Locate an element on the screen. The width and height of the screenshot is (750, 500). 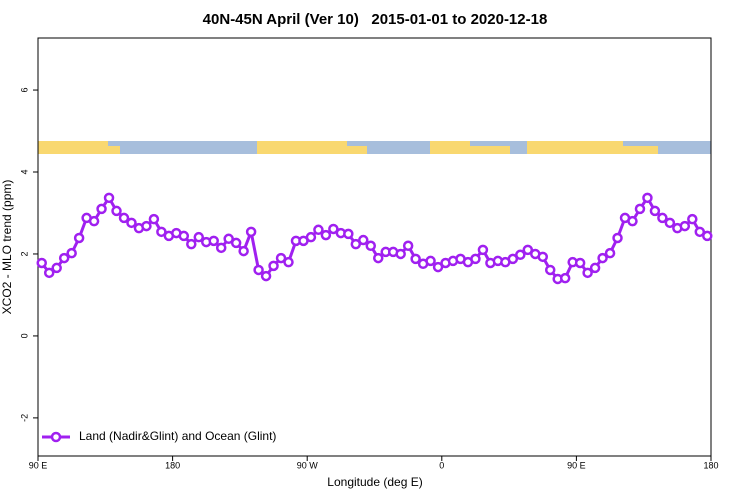
y-tick-label: 2 is located at coordinates (24, 253).